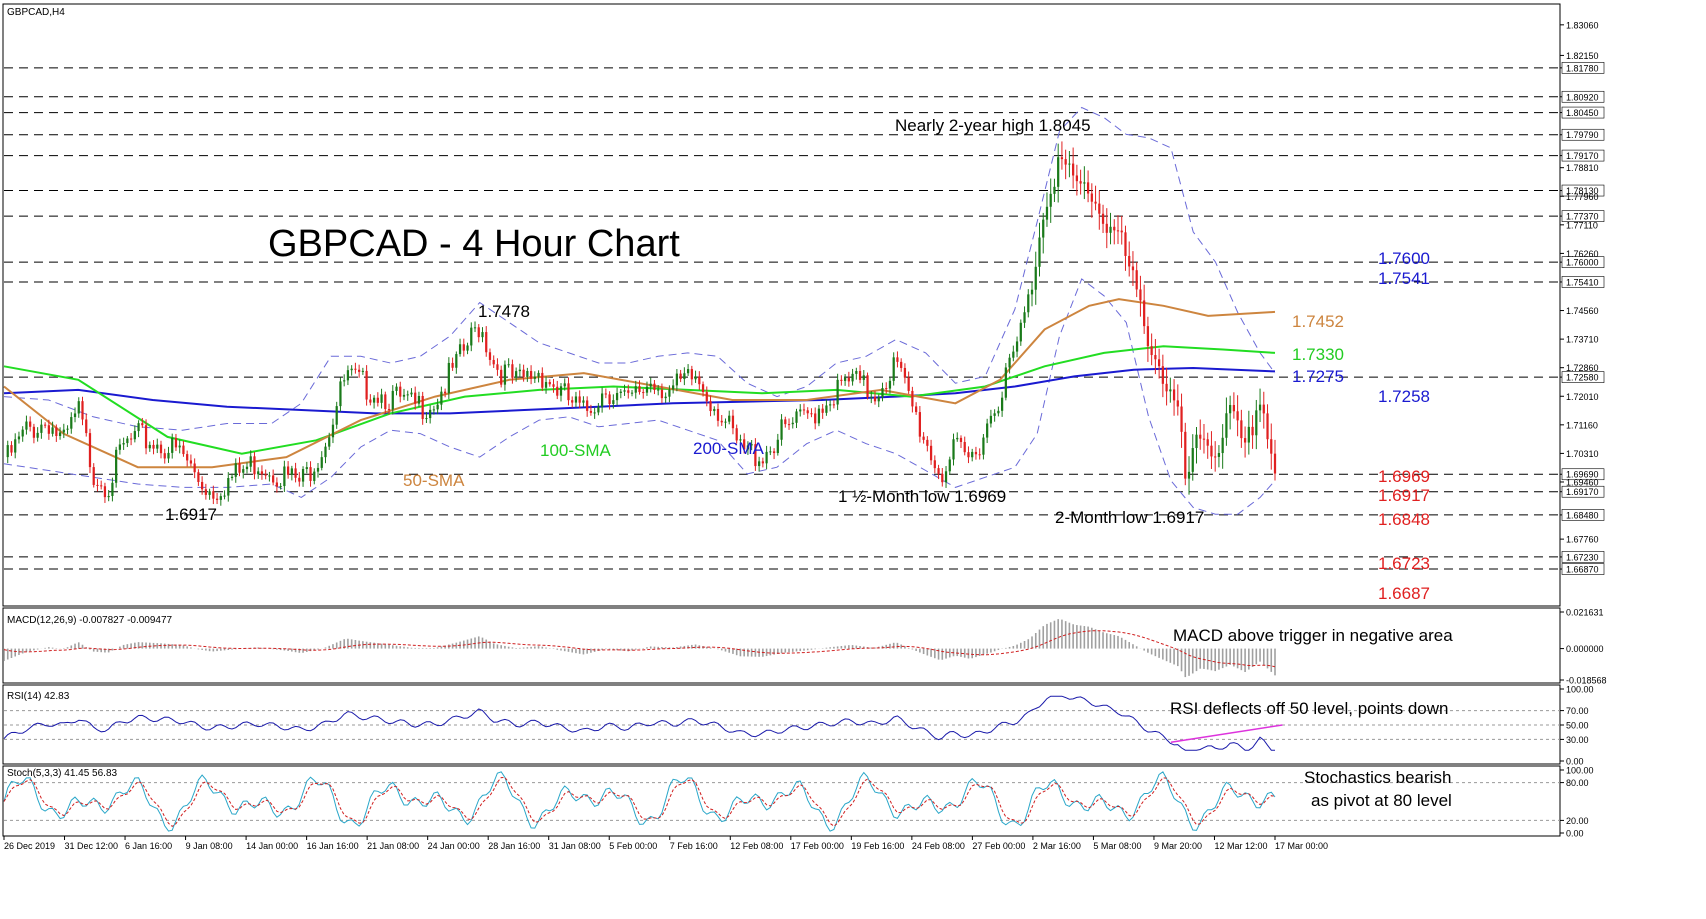 Image resolution: width=1706 pixels, height=919 pixels. Describe the element at coordinates (1582, 217) in the screenshot. I see `price-tick-label: 1.77370` at that location.